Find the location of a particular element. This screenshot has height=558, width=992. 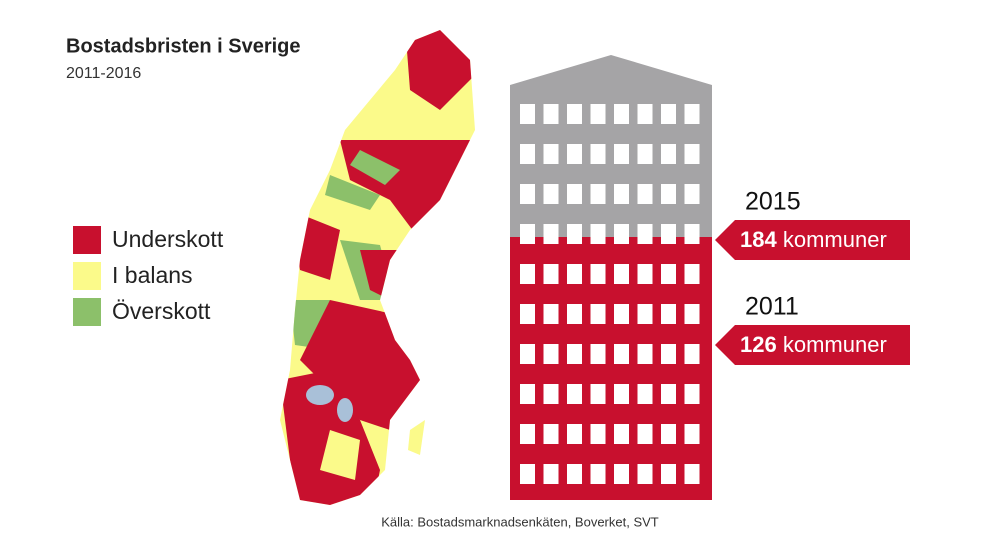

callout-label: 184 kommuner is located at coordinates (813, 239).